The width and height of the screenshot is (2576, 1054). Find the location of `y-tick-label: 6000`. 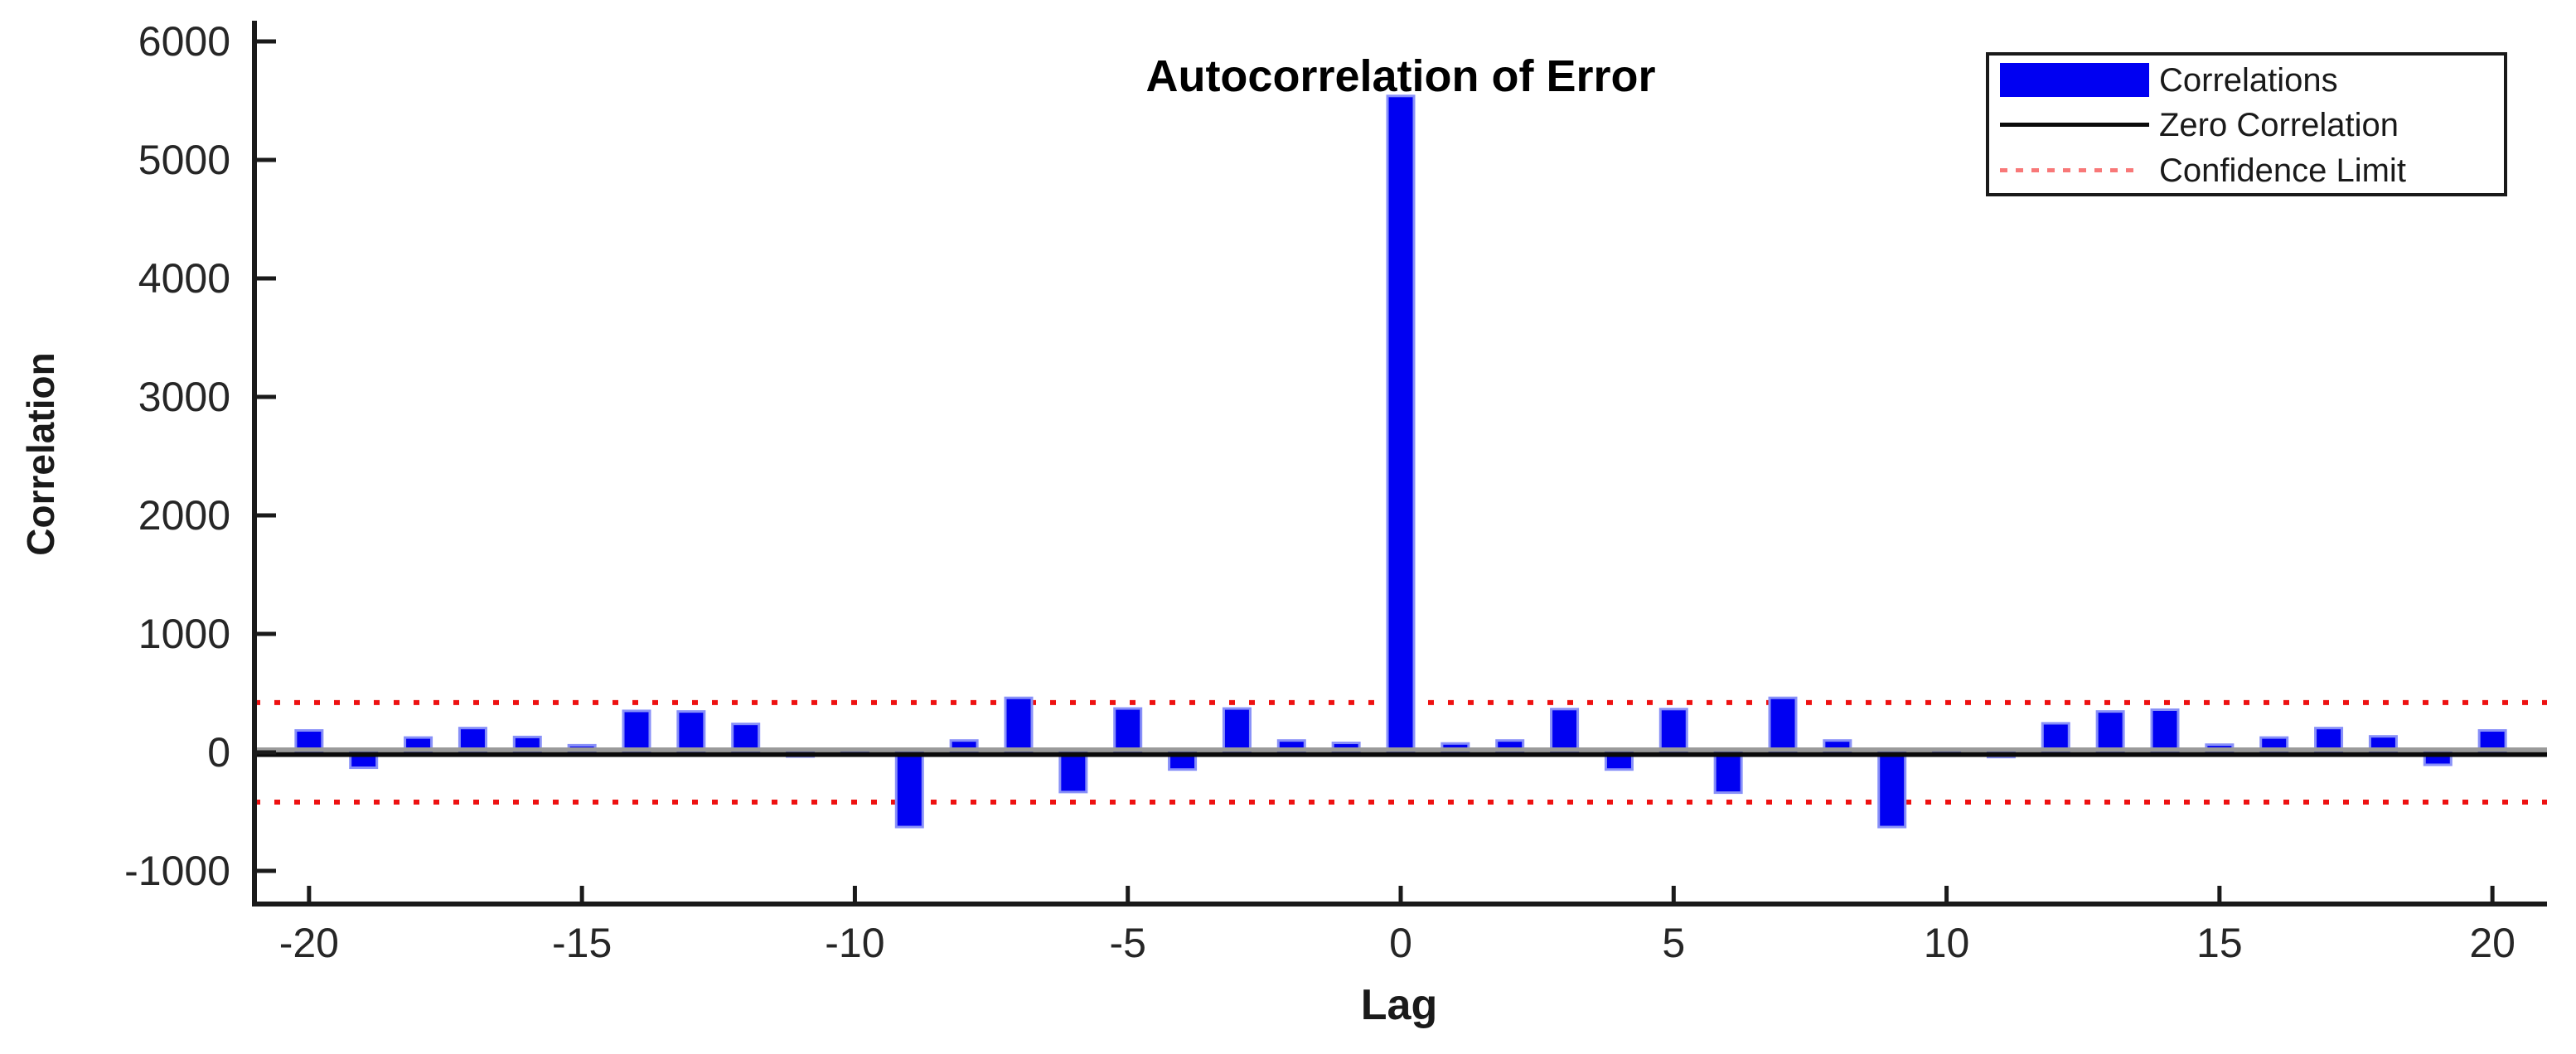

y-tick-label: 6000 is located at coordinates (184, 41).